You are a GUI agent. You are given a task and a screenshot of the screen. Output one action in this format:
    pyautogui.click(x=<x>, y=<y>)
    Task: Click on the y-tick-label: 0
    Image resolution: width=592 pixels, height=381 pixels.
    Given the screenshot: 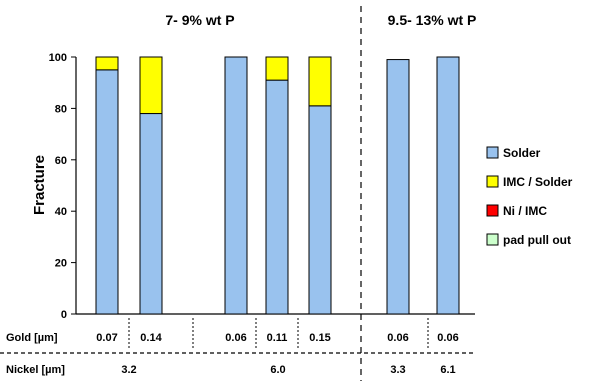 What is the action you would take?
    pyautogui.click(x=64, y=315)
    